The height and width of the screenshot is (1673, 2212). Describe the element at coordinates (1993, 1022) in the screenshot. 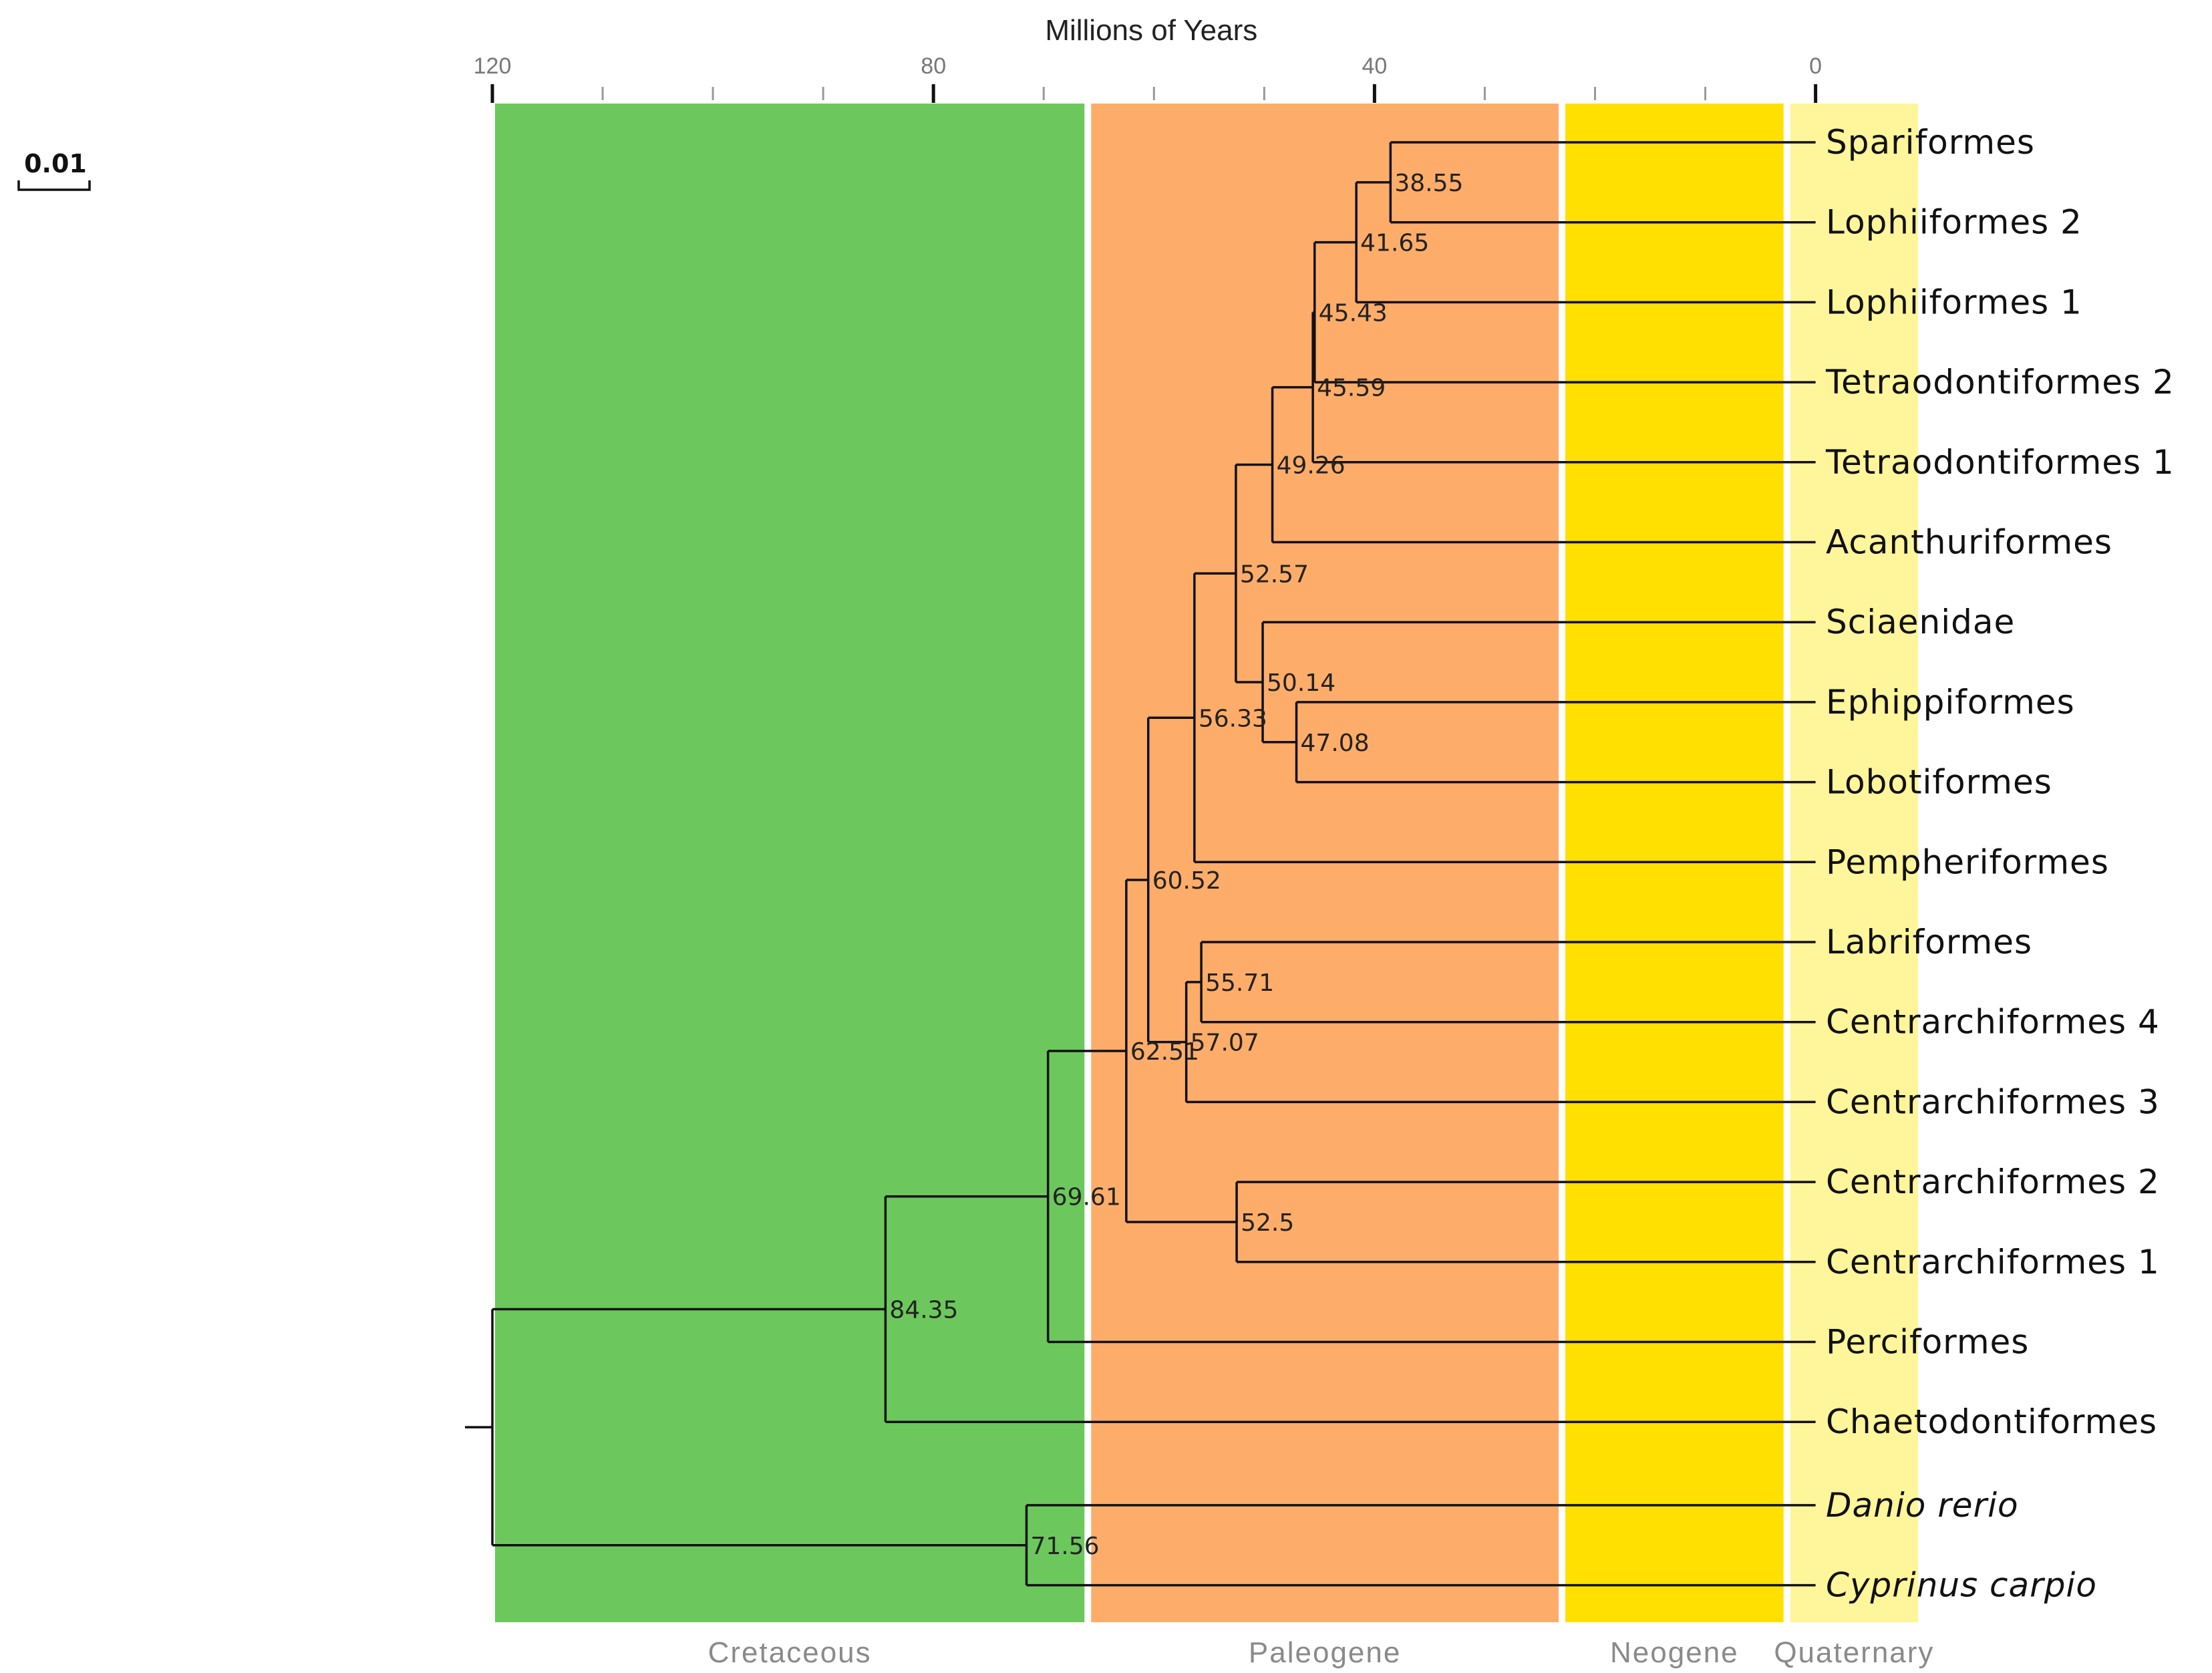

I see `tip-label-centrarchiformes-4: Centrarchiformes 4` at that location.